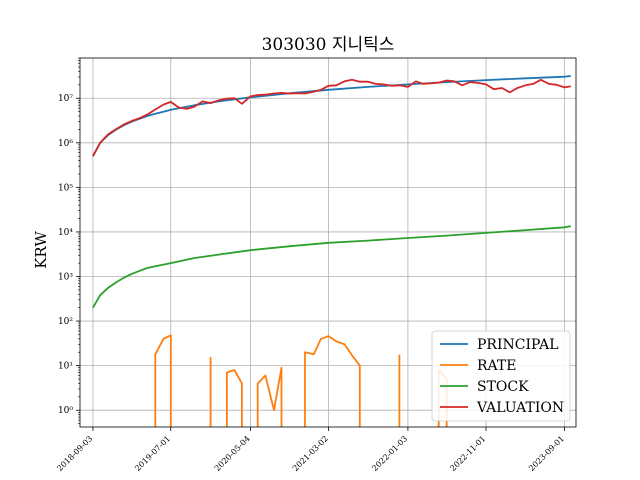  Describe the element at coordinates (496, 366) in the screenshot. I see `legend-label-rate: RATE` at that location.